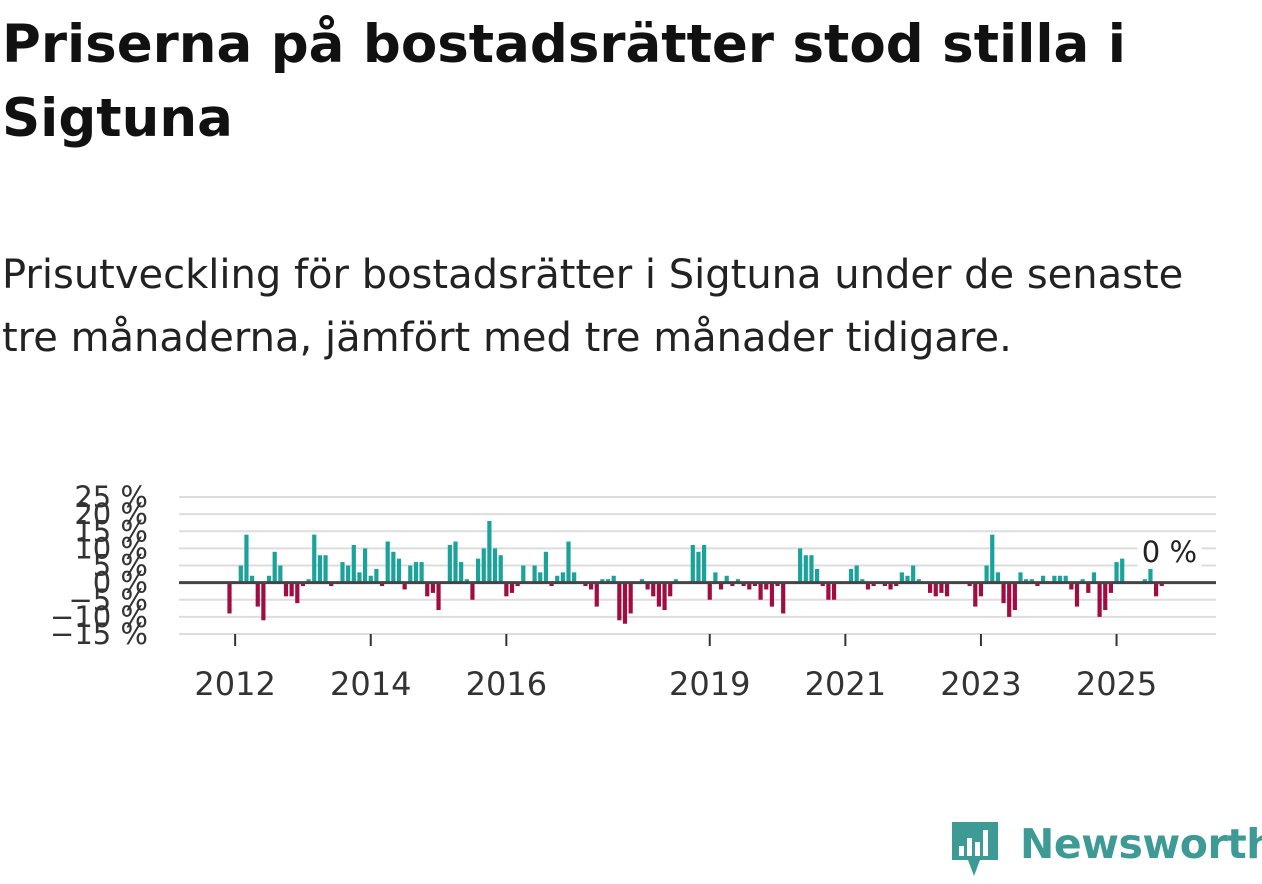 This screenshot has height=884, width=1262. What do you see at coordinates (1141, 844) in the screenshot?
I see `newsworthy-logo-text: Newsworthy` at bounding box center [1141, 844].